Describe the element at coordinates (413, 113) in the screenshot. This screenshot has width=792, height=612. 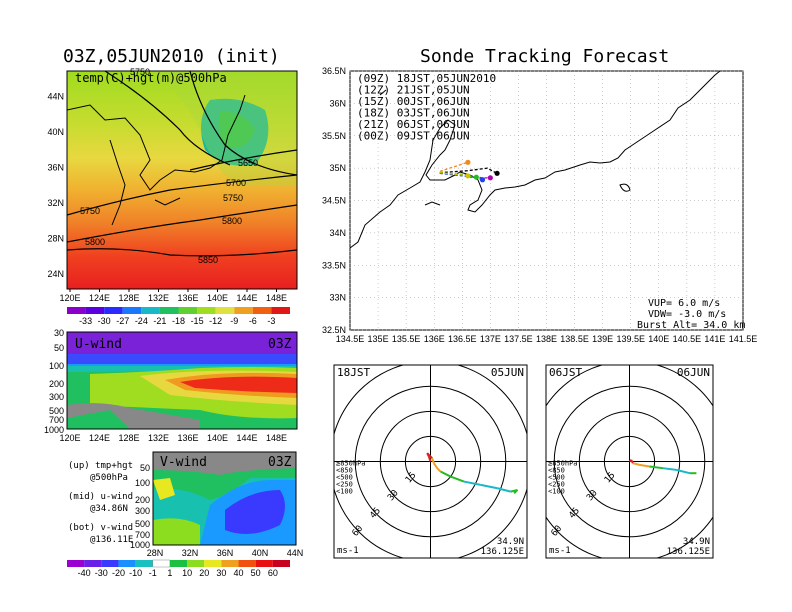
I see `track-legend-label: (18Z) 03JST,06JUN` at that location.